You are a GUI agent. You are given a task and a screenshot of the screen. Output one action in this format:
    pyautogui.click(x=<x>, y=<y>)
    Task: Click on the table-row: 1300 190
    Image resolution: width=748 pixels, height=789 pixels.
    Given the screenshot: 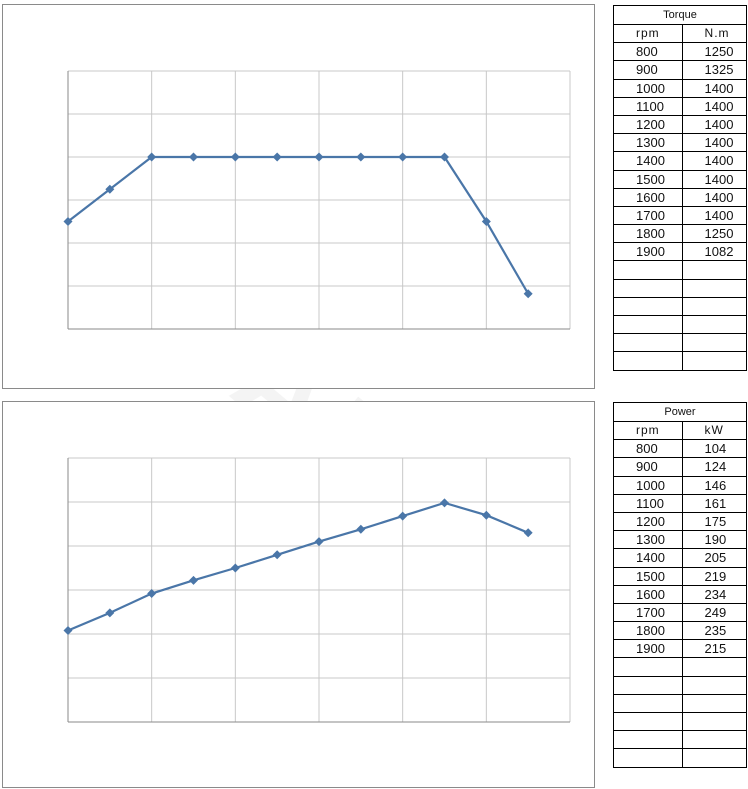 What is the action you would take?
    pyautogui.click(x=680, y=540)
    